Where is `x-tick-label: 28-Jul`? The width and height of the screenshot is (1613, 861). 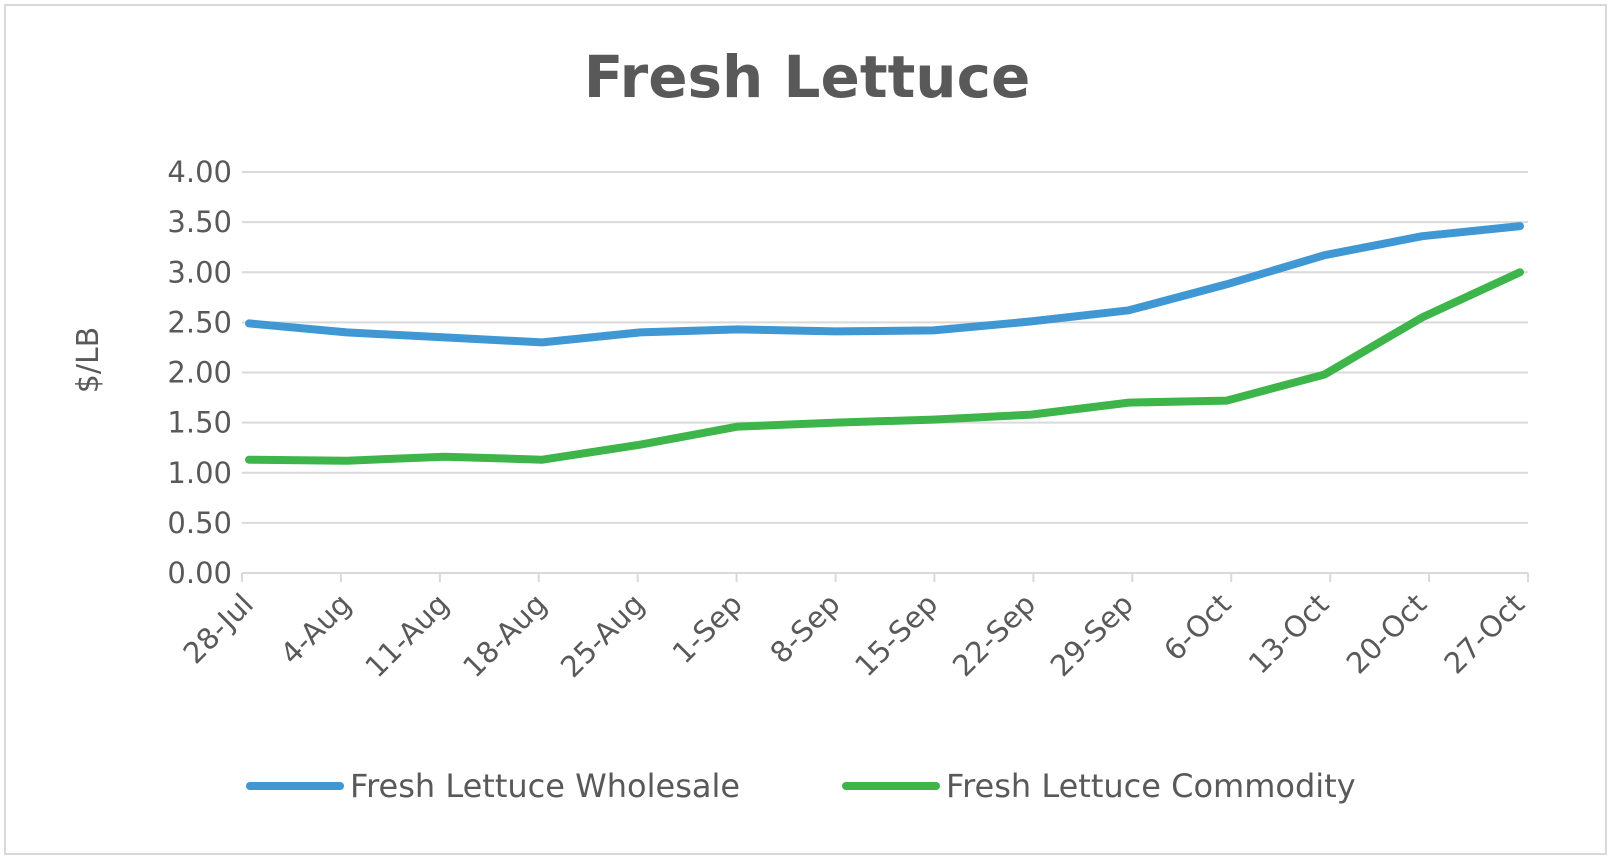 x-tick-label: 28-Jul is located at coordinates (218, 628).